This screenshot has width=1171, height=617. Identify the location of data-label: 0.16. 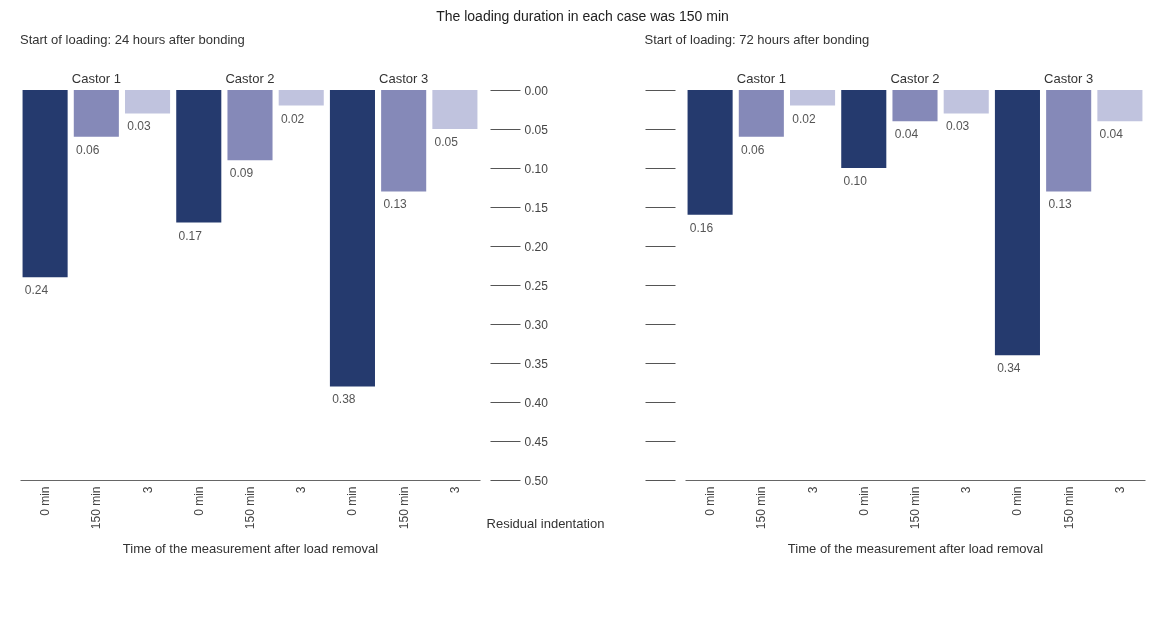
(701, 227).